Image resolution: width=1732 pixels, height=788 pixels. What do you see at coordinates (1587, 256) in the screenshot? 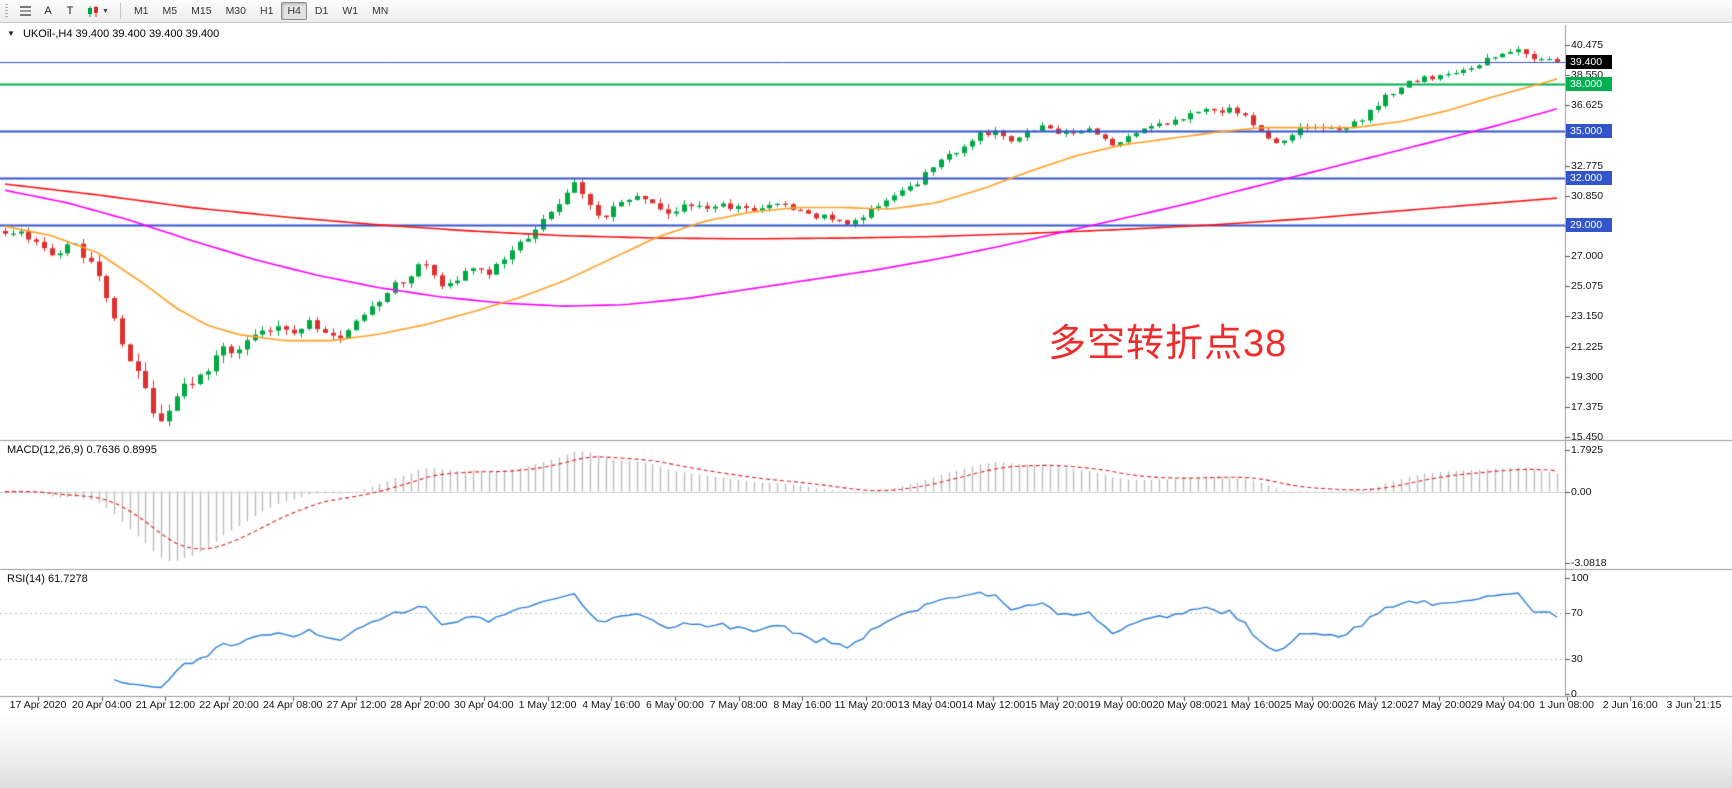
I see `price-tick-label: 27.000` at bounding box center [1587, 256].